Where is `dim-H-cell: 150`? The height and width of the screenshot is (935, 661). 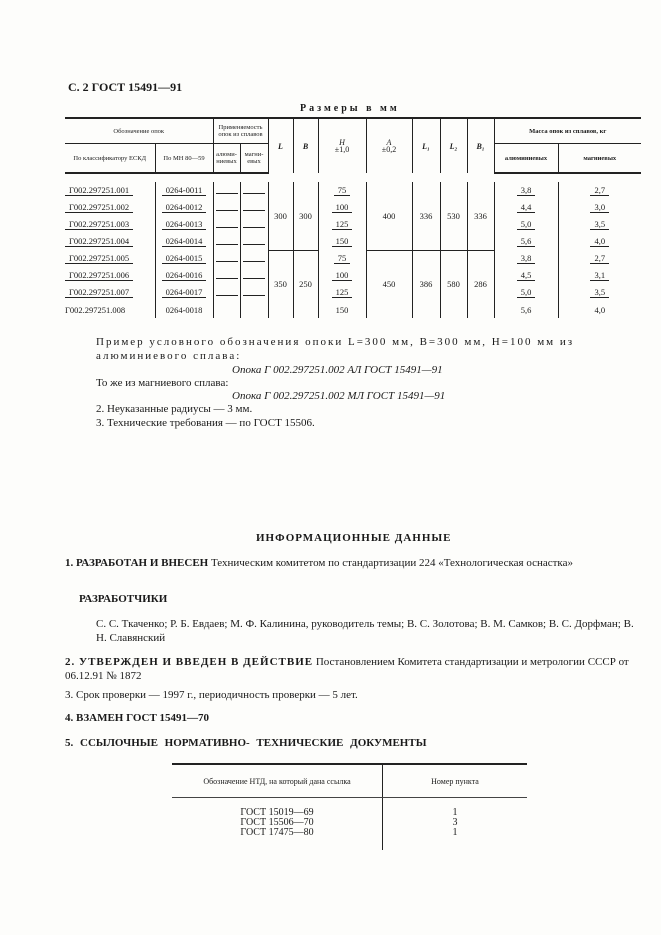
dim-H-cell: 150 is located at coordinates (341, 309).